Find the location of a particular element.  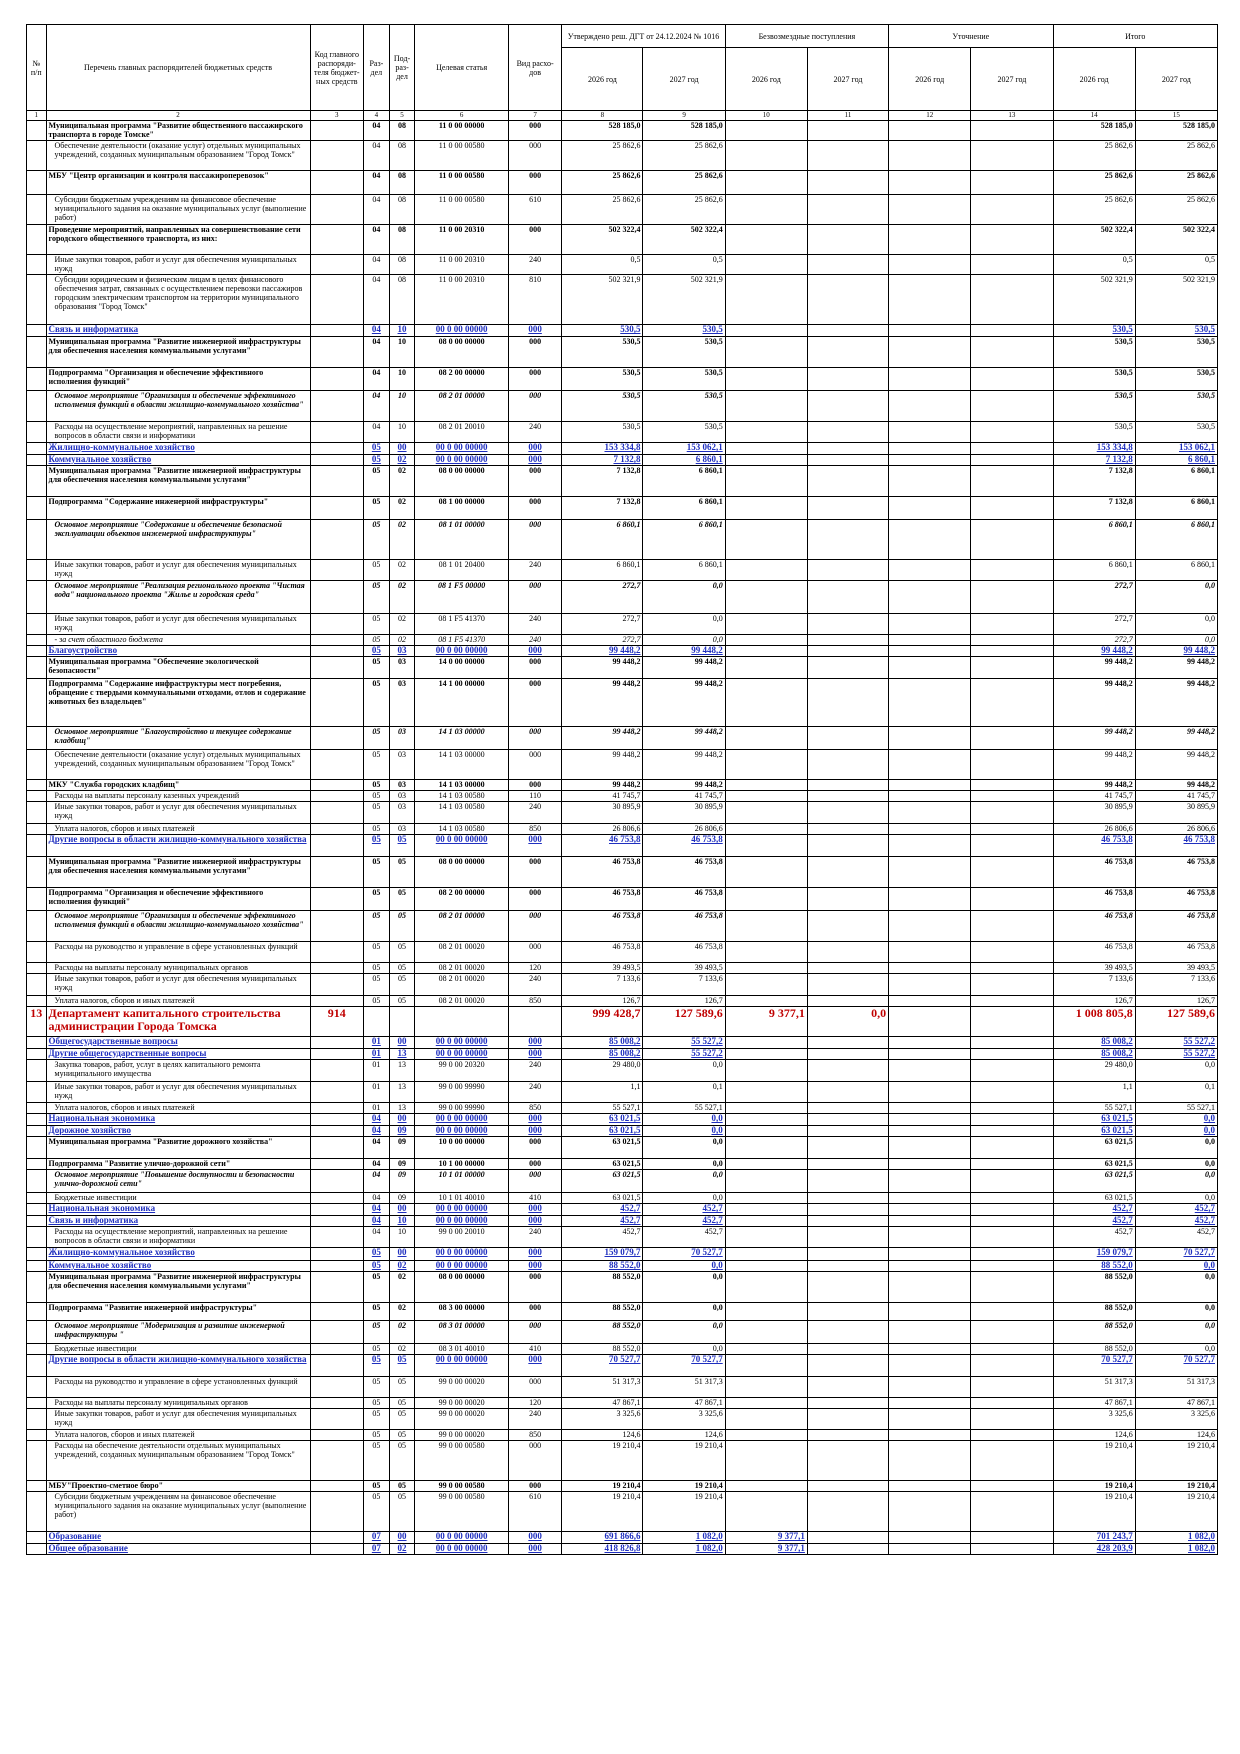

cell-section: 04 is located at coordinates (376, 1131).